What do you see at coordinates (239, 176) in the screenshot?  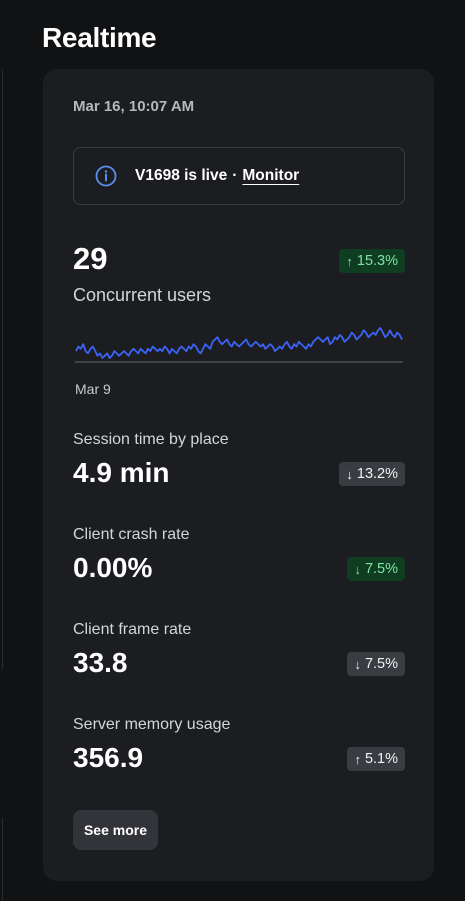 I see `release-banner: V1698 is live · Monitor` at bounding box center [239, 176].